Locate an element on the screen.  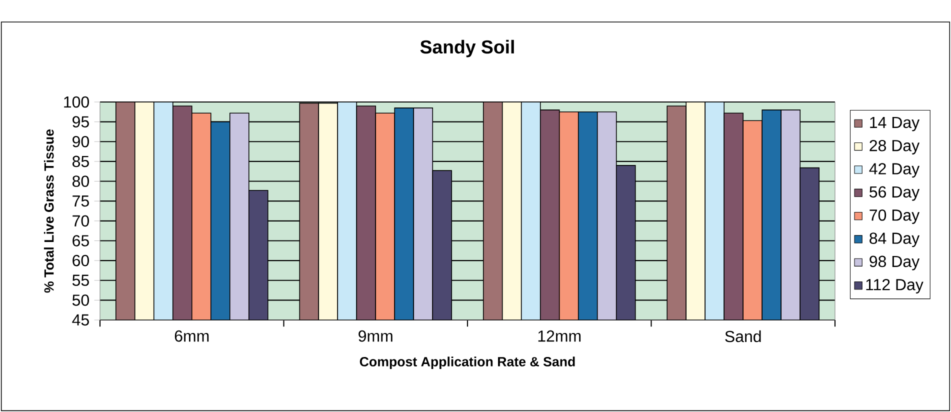
y-tick-label: 45 is located at coordinates (80, 320).